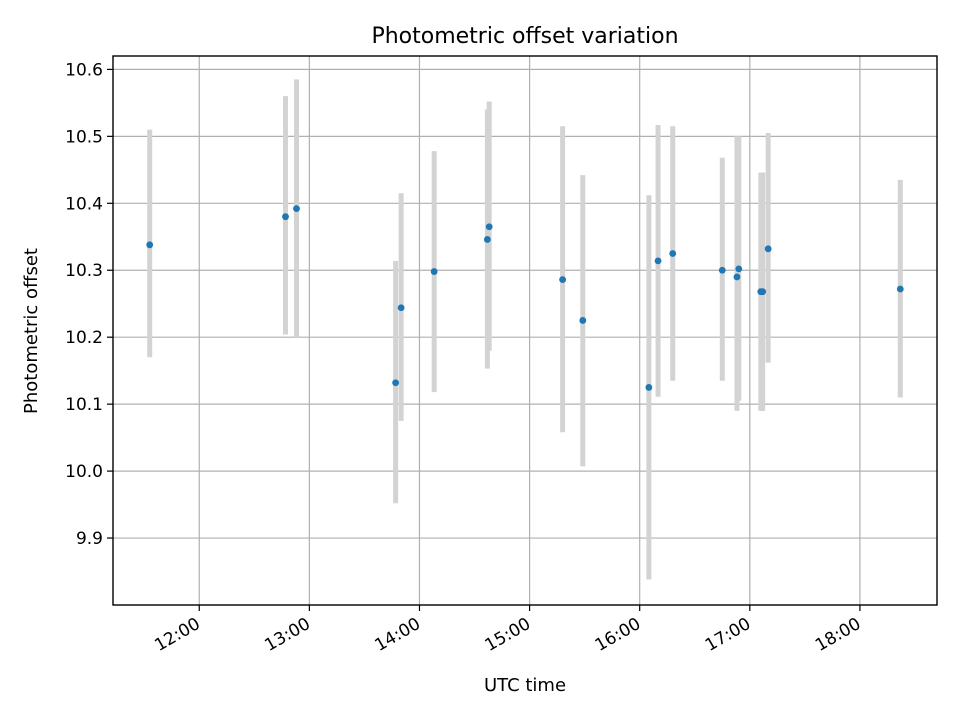 The width and height of the screenshot is (960, 720). I want to click on y-tick-label: 10.2, so click(84, 338).